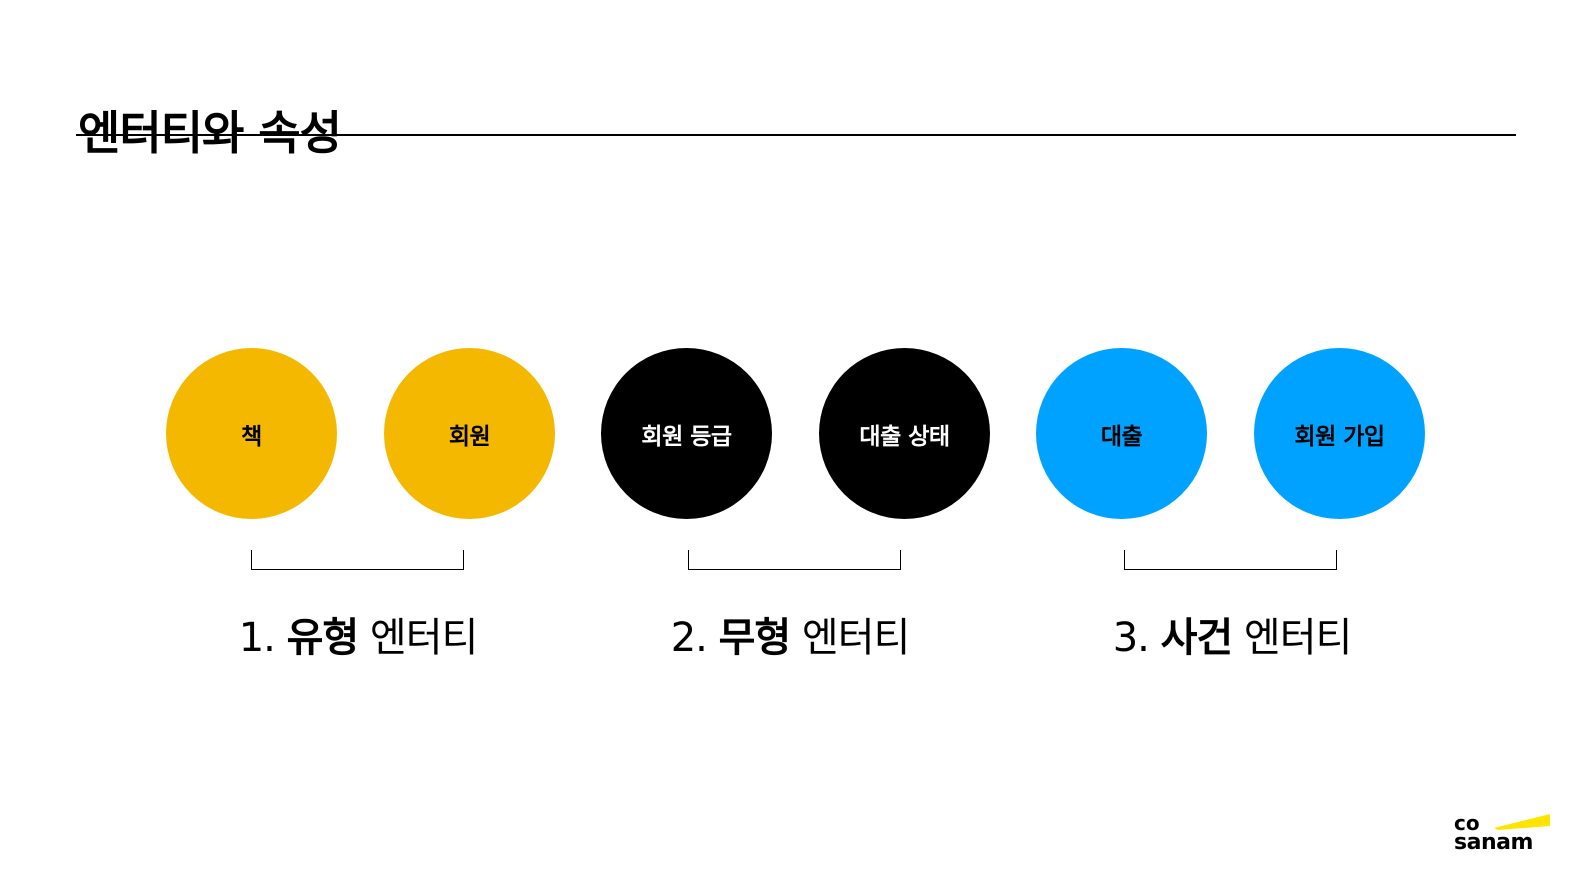  I want to click on group-number: 3., so click(1131, 638).